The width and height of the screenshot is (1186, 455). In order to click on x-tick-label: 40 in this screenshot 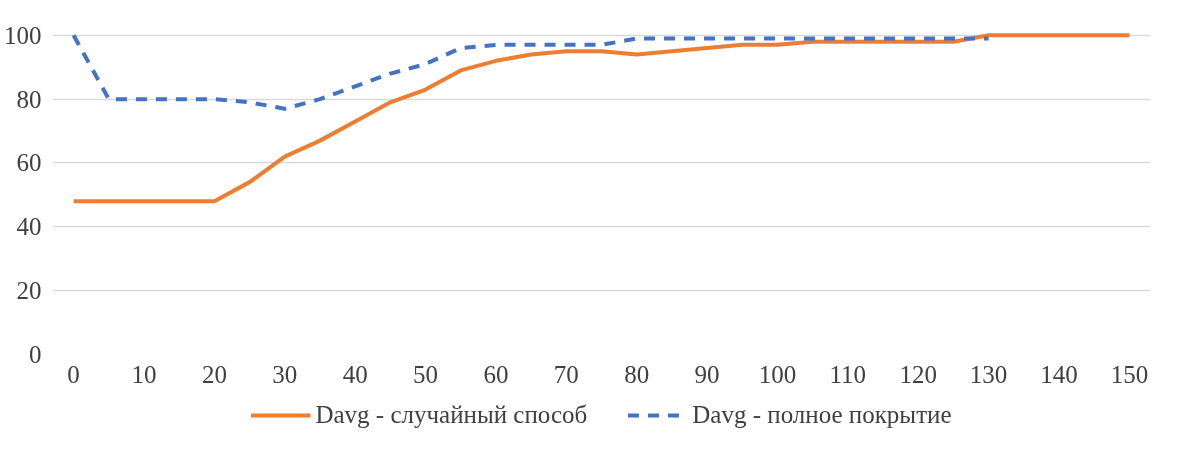, I will do `click(355, 374)`.